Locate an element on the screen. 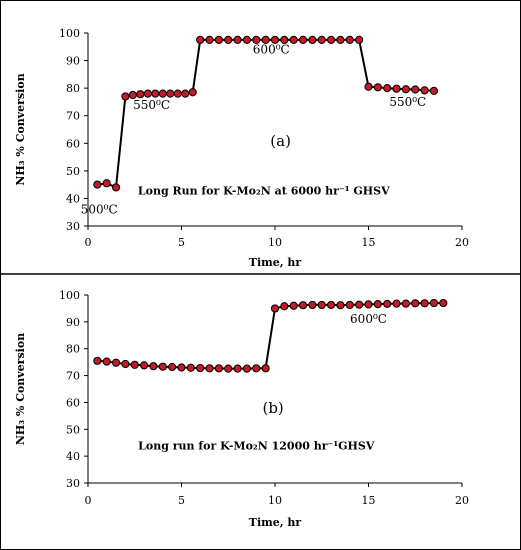 The width and height of the screenshot is (521, 550). panel-b-temperature-label: 600⁰C is located at coordinates (368, 319).